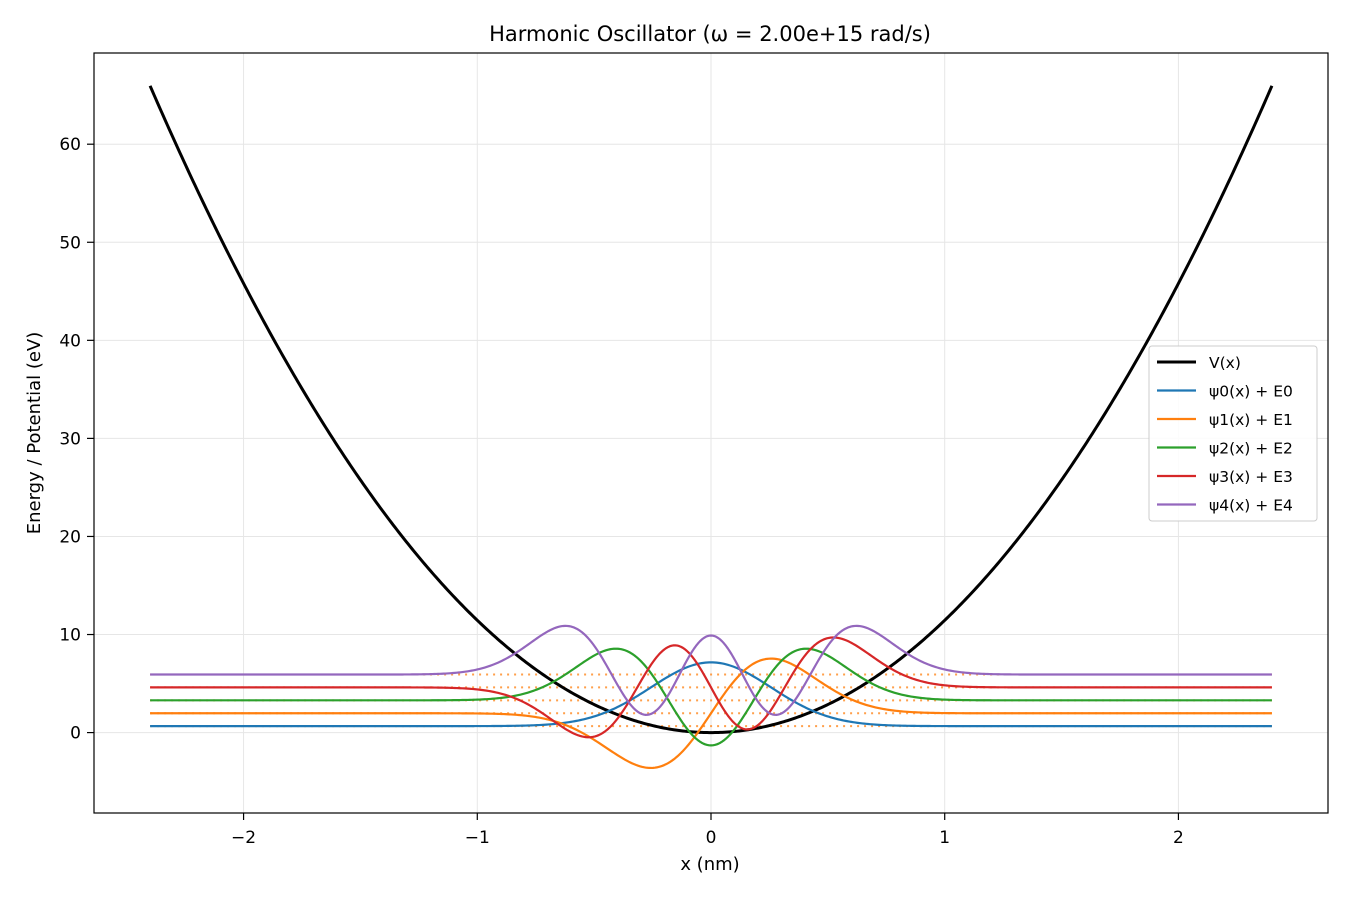 This screenshot has height=900, width=1350. What do you see at coordinates (1251, 449) in the screenshot?
I see `legend-label-psi2: ψ2(x) + E2` at bounding box center [1251, 449].